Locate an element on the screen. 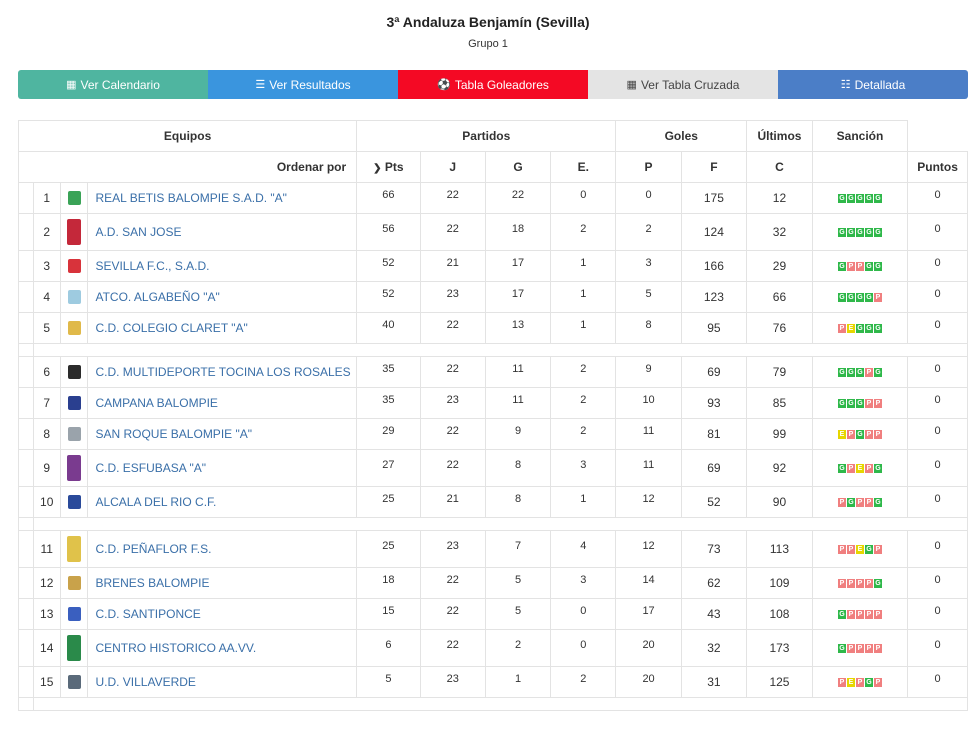  c-value: 113 is located at coordinates (779, 549).